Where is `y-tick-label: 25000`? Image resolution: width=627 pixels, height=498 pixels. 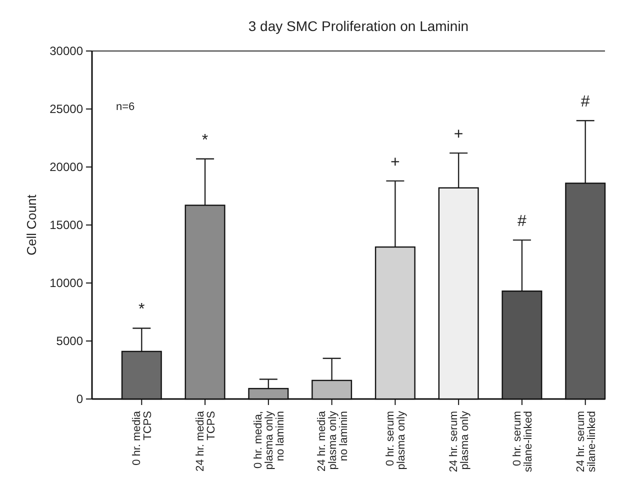 y-tick-label: 25000 is located at coordinates (67, 109).